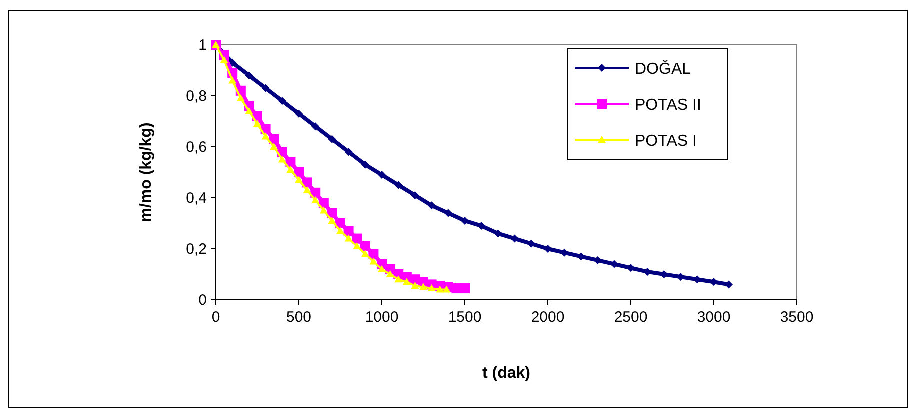  Describe the element at coordinates (666, 141) in the screenshot. I see `legend-label: POTAS I` at that location.